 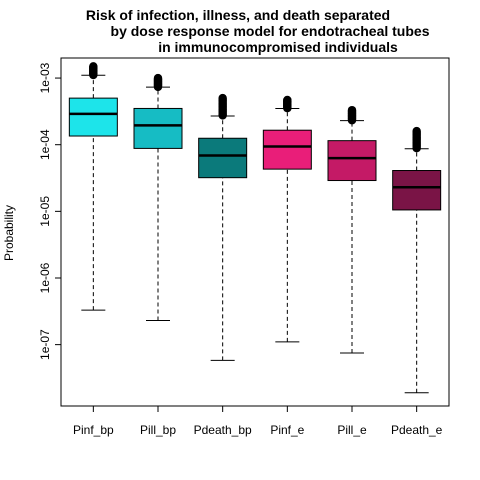 I want to click on chart-title-line-3: in immunocompromised individuals, so click(x=278, y=47).